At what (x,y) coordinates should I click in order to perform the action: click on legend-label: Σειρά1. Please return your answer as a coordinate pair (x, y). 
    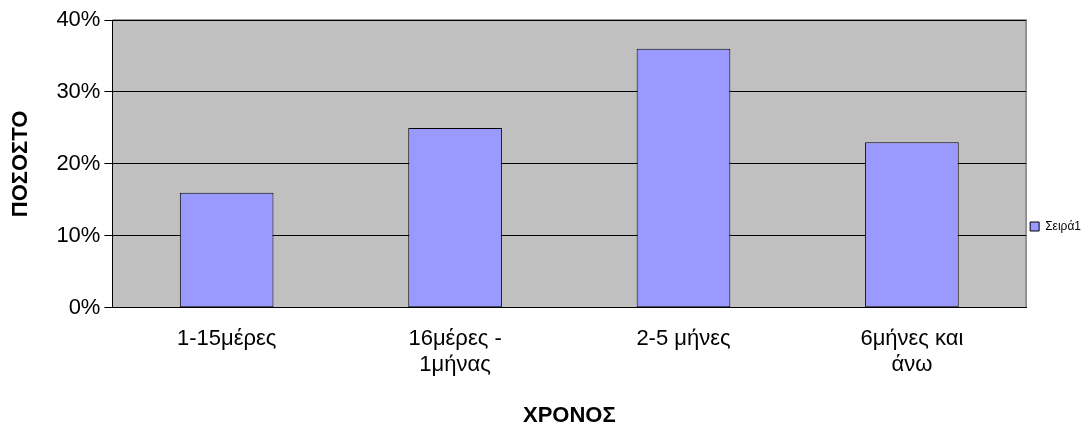
    Looking at the image, I should click on (1063, 225).